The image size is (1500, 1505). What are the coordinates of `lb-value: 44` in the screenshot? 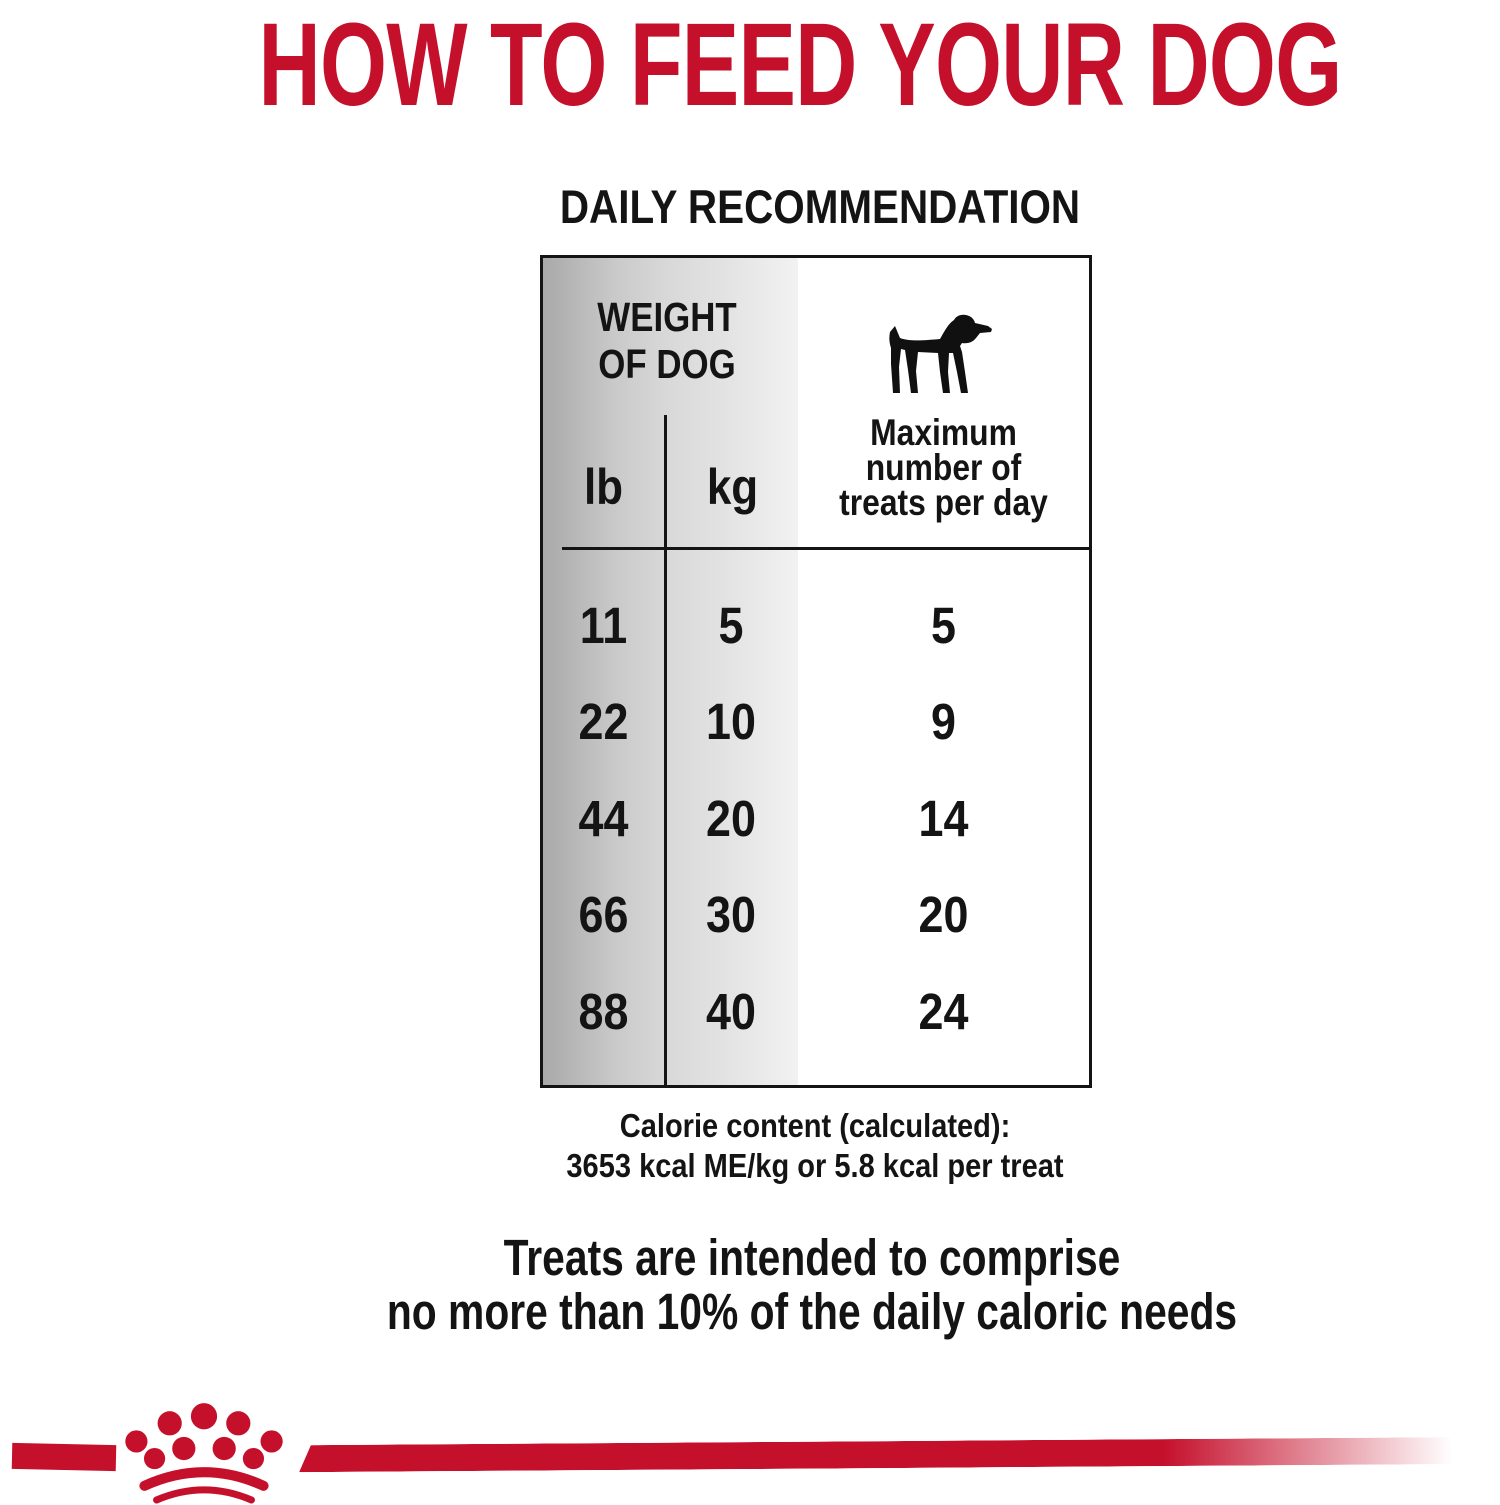 It's located at (603, 818).